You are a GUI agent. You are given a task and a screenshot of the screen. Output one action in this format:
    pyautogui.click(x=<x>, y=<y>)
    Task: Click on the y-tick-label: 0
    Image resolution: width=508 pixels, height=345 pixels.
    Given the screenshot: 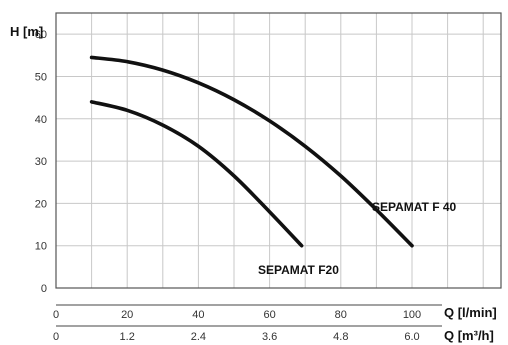 What is the action you would take?
    pyautogui.click(x=44, y=289)
    